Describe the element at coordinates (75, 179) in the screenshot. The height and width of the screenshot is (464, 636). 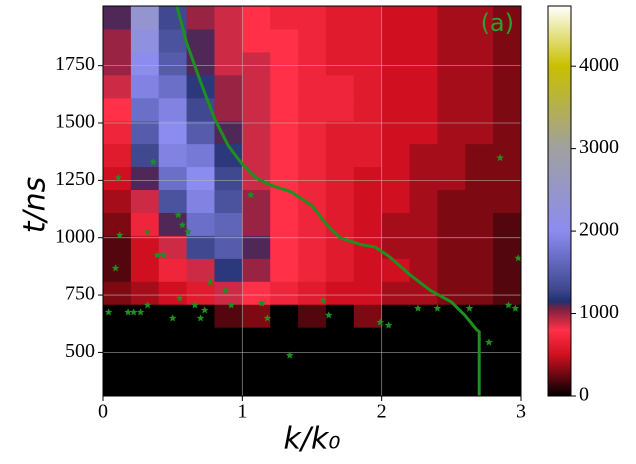
I see `y-tick-label: 1250` at that location.